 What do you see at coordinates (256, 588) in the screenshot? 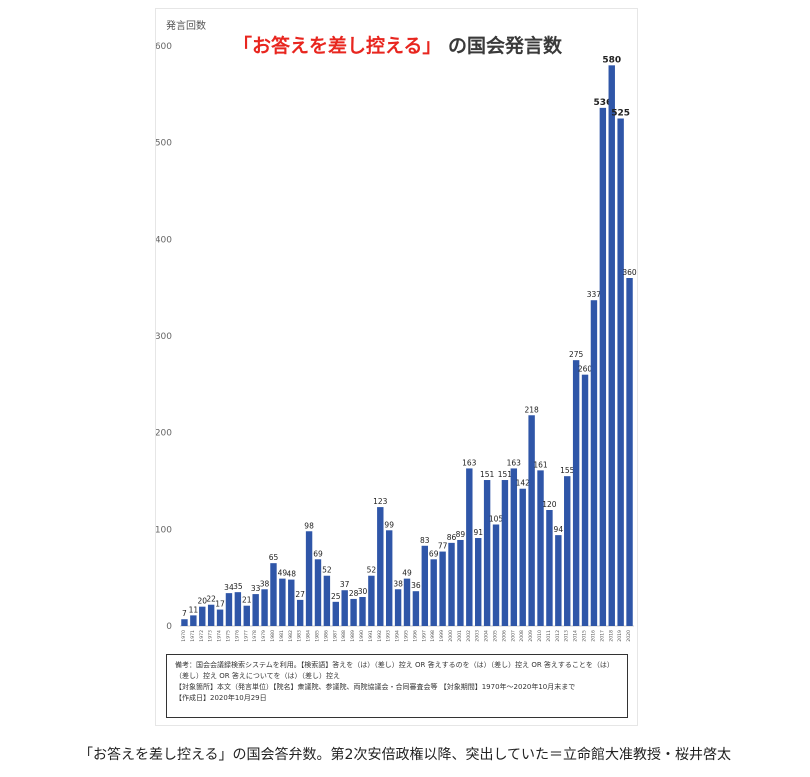
I see `data-label-1978: 33` at bounding box center [256, 588].